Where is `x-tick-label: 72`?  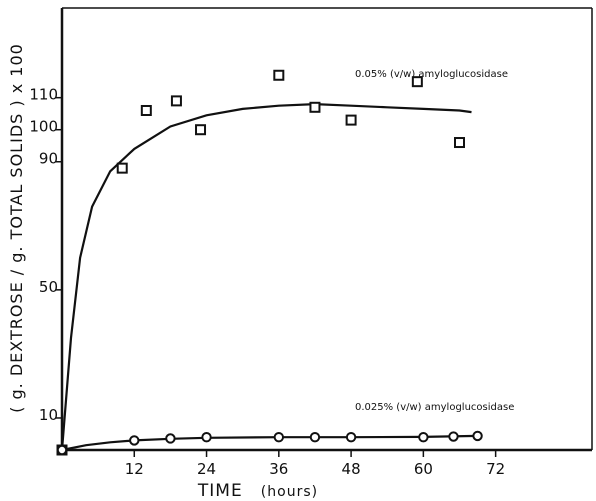
x-tick-label: 72 is located at coordinates (495, 469).